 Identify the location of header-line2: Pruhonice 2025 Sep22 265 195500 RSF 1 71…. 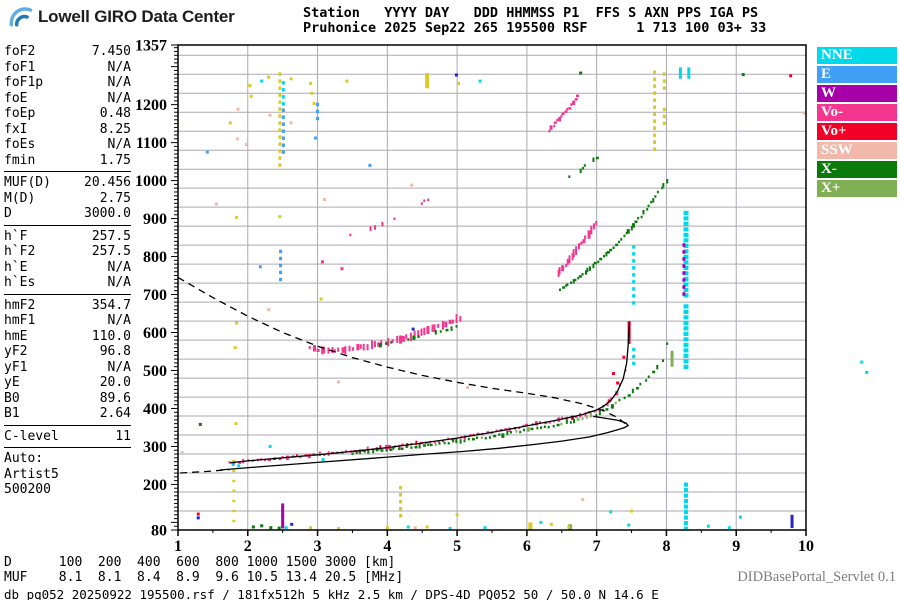
(535, 28).